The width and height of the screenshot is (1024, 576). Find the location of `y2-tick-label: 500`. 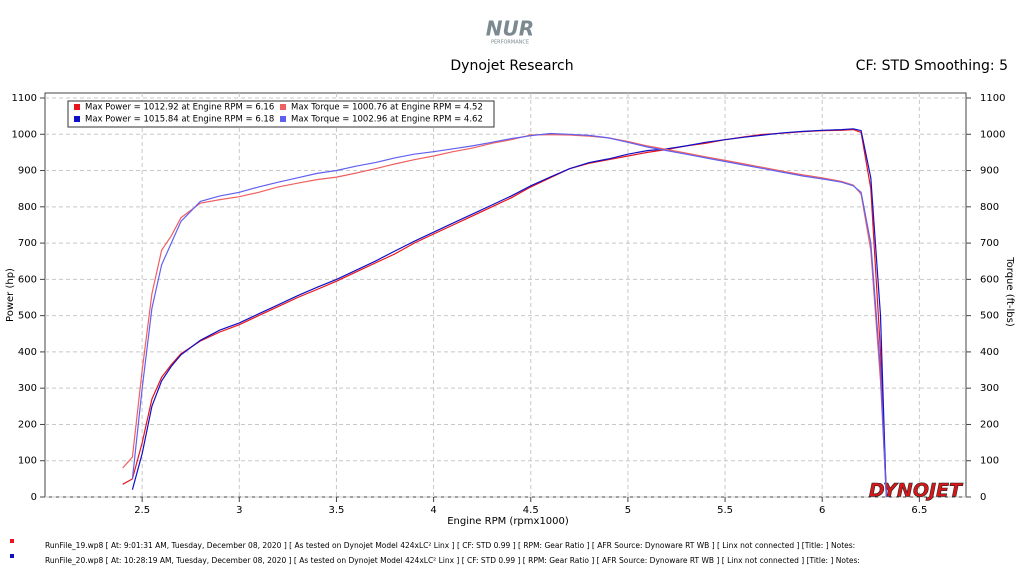

y2-tick-label: 500 is located at coordinates (989, 316).